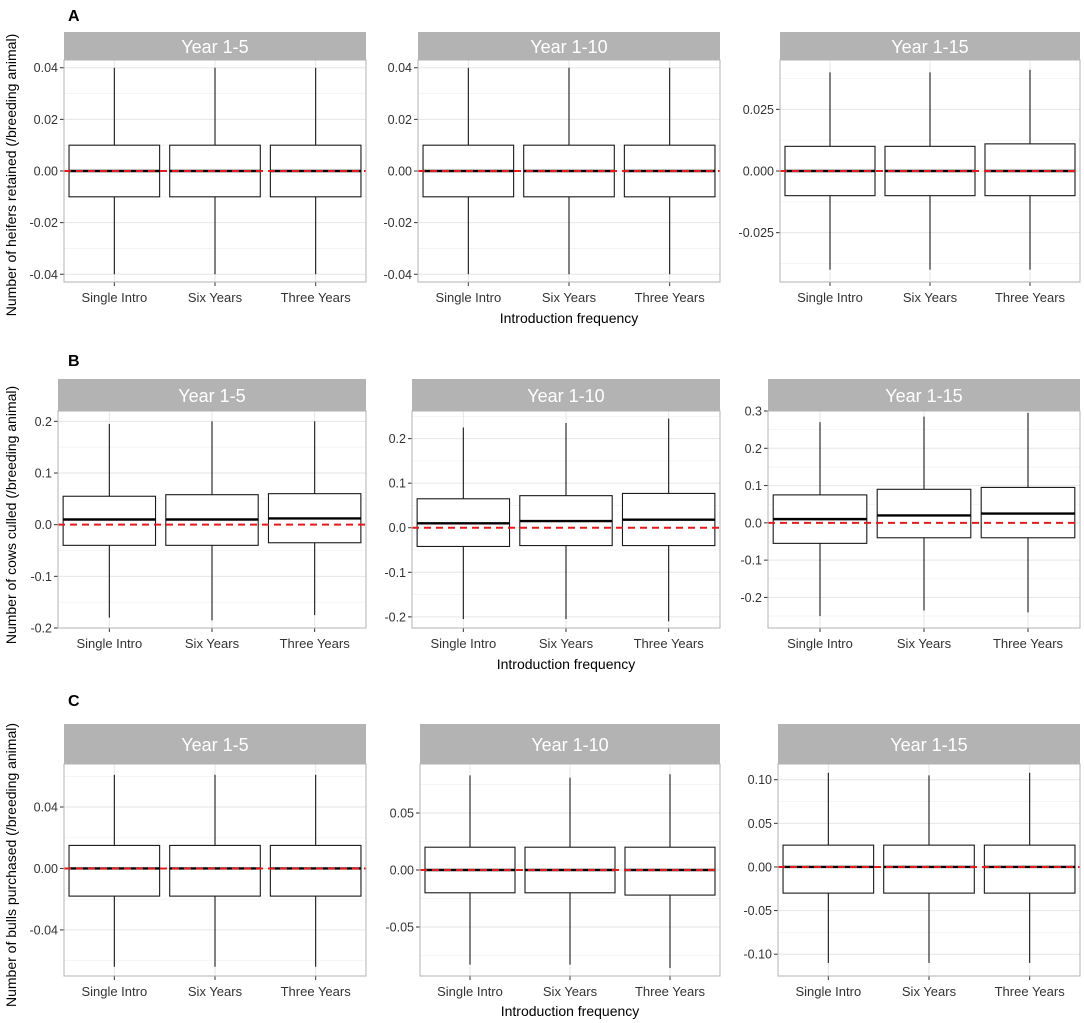 The image size is (1084, 1023). Describe the element at coordinates (109, 520) in the screenshot. I see `box-b-year-1-5-single-intro` at that location.